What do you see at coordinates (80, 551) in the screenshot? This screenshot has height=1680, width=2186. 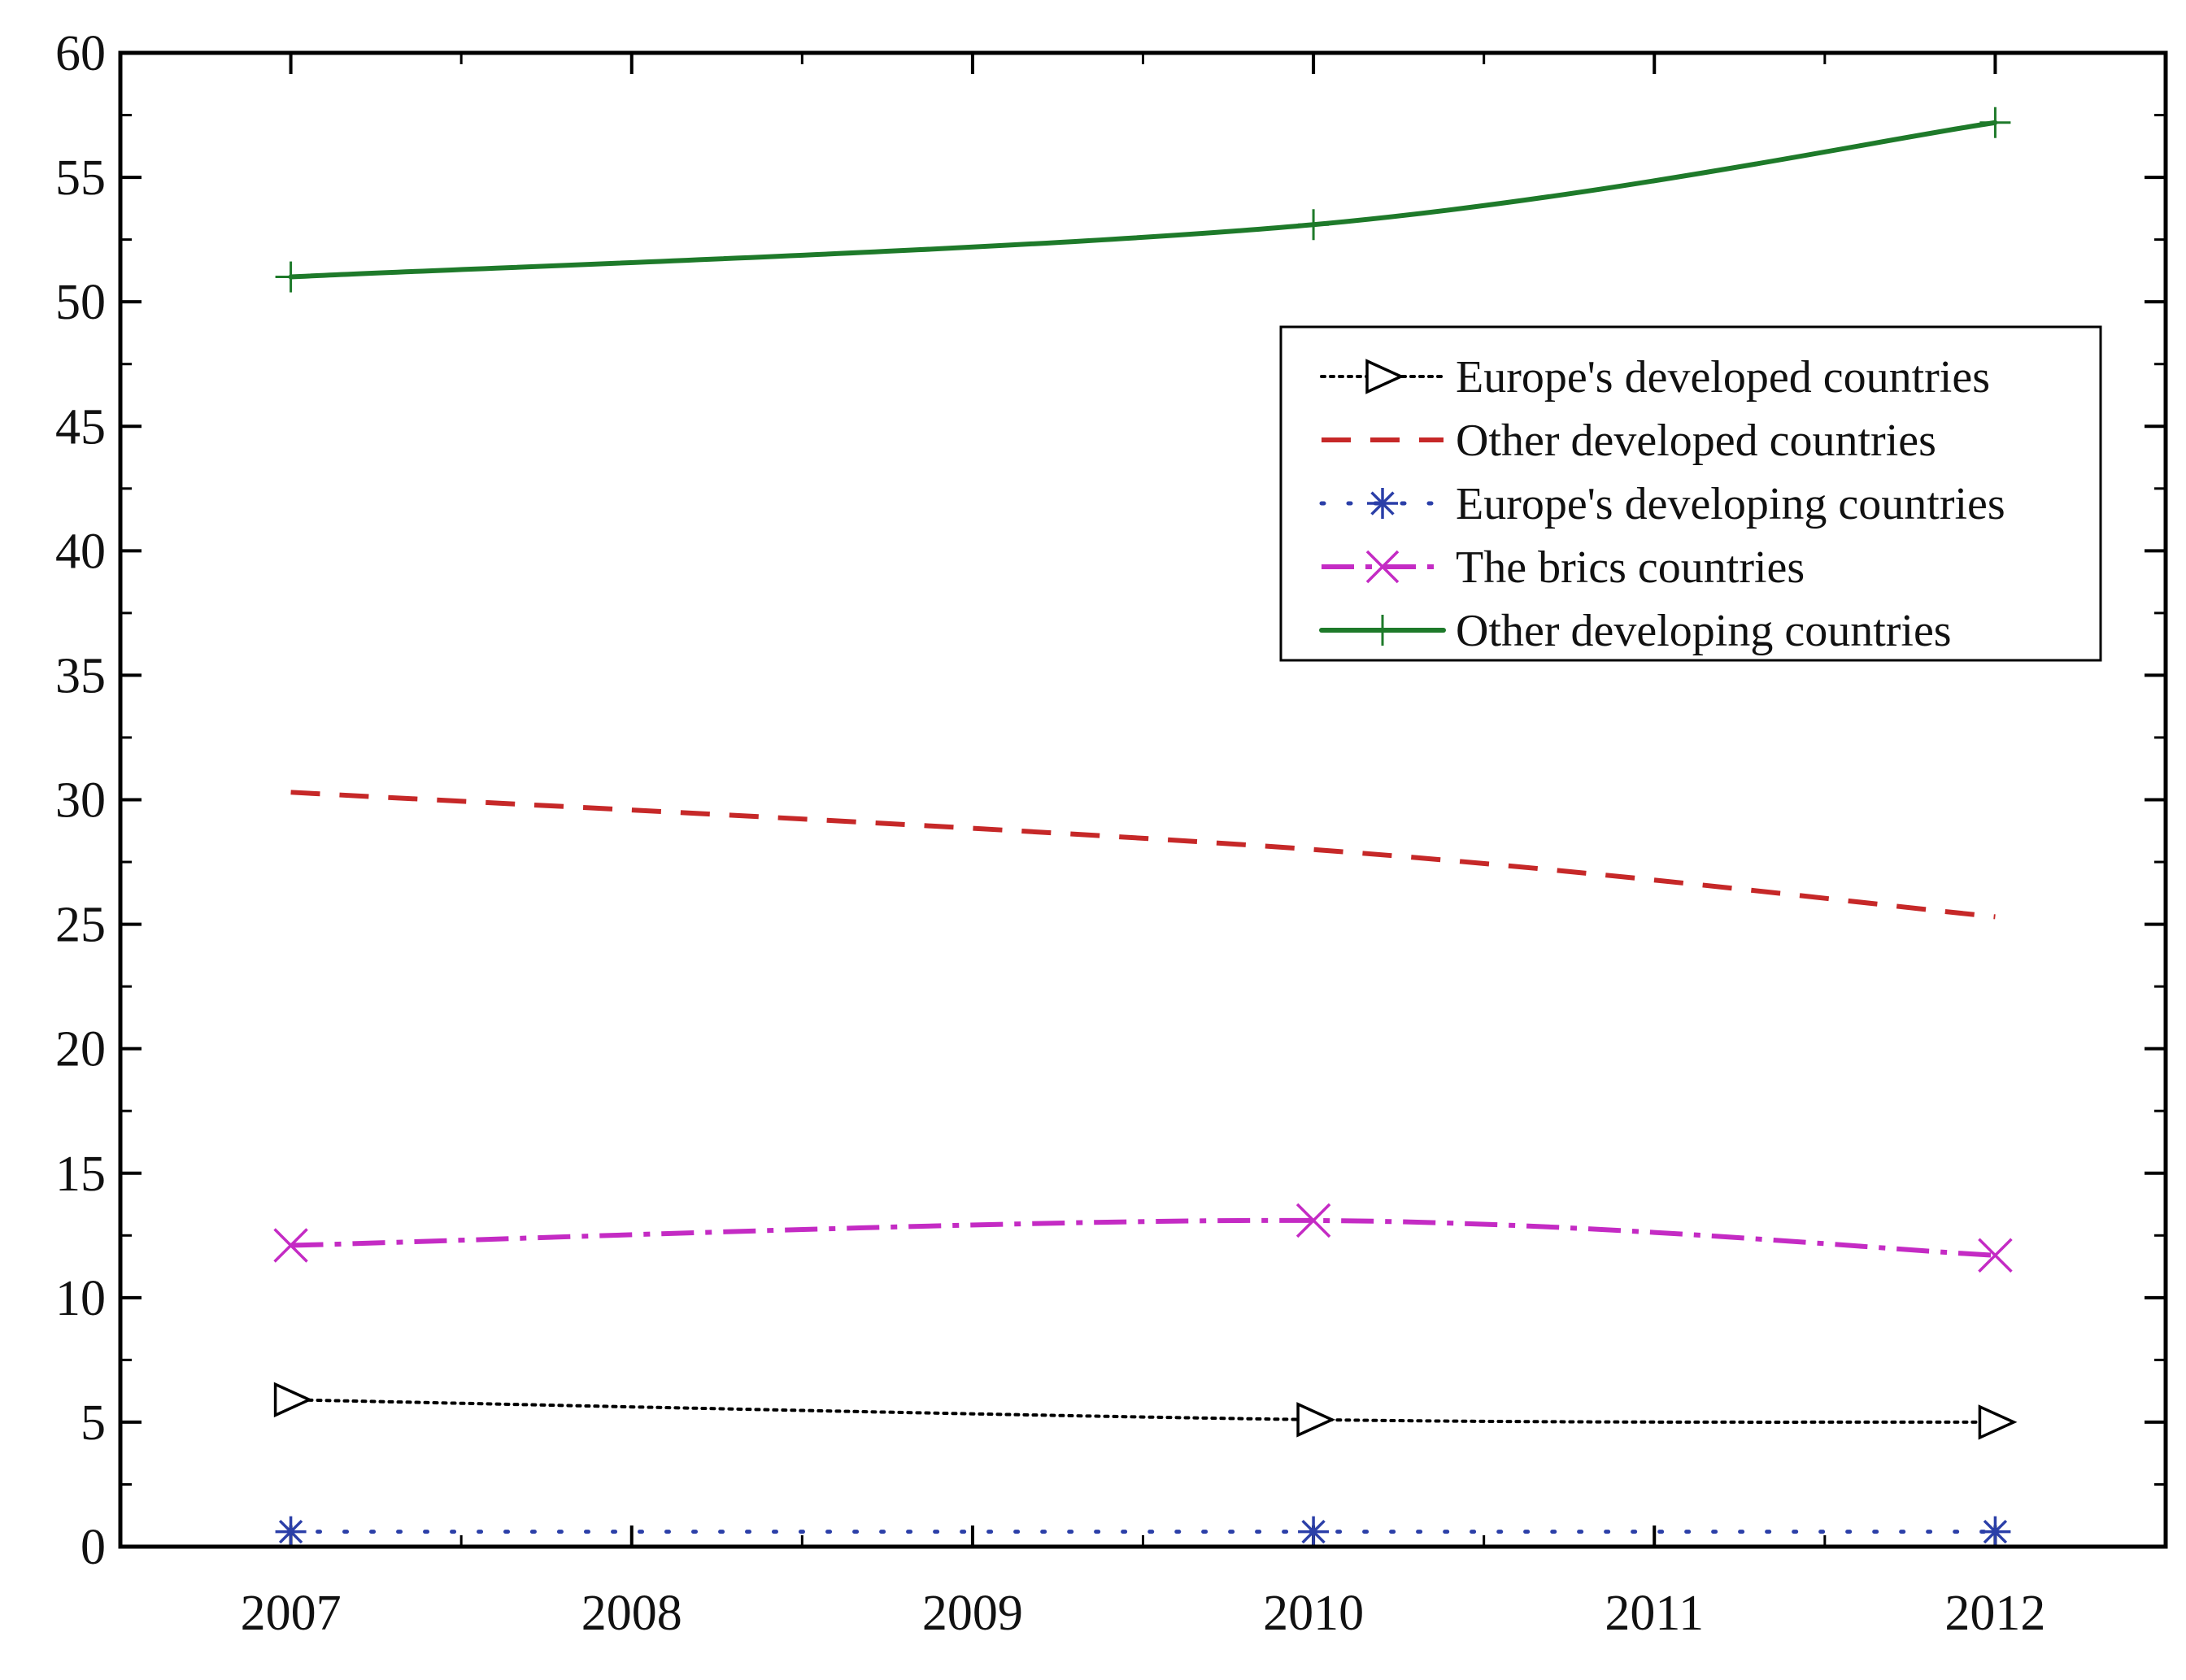 I see `y-tick-label: 40` at bounding box center [80, 551].